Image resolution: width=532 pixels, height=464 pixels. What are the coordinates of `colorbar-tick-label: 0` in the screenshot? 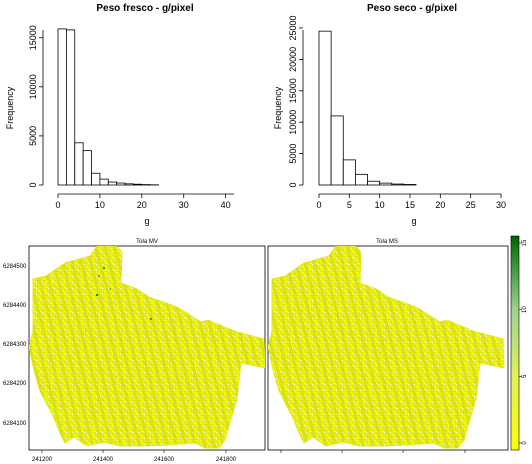 It's located at (525, 443).